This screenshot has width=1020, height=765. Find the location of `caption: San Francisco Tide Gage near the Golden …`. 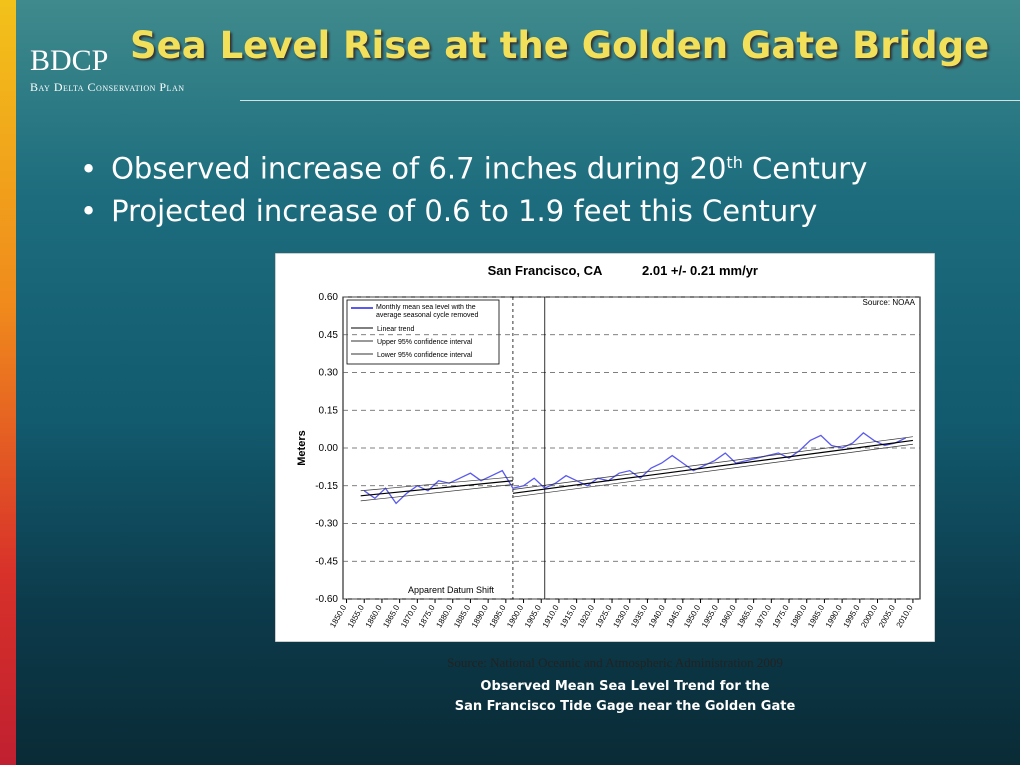

caption: San Francisco Tide Gage near the Golden … is located at coordinates (625, 706).